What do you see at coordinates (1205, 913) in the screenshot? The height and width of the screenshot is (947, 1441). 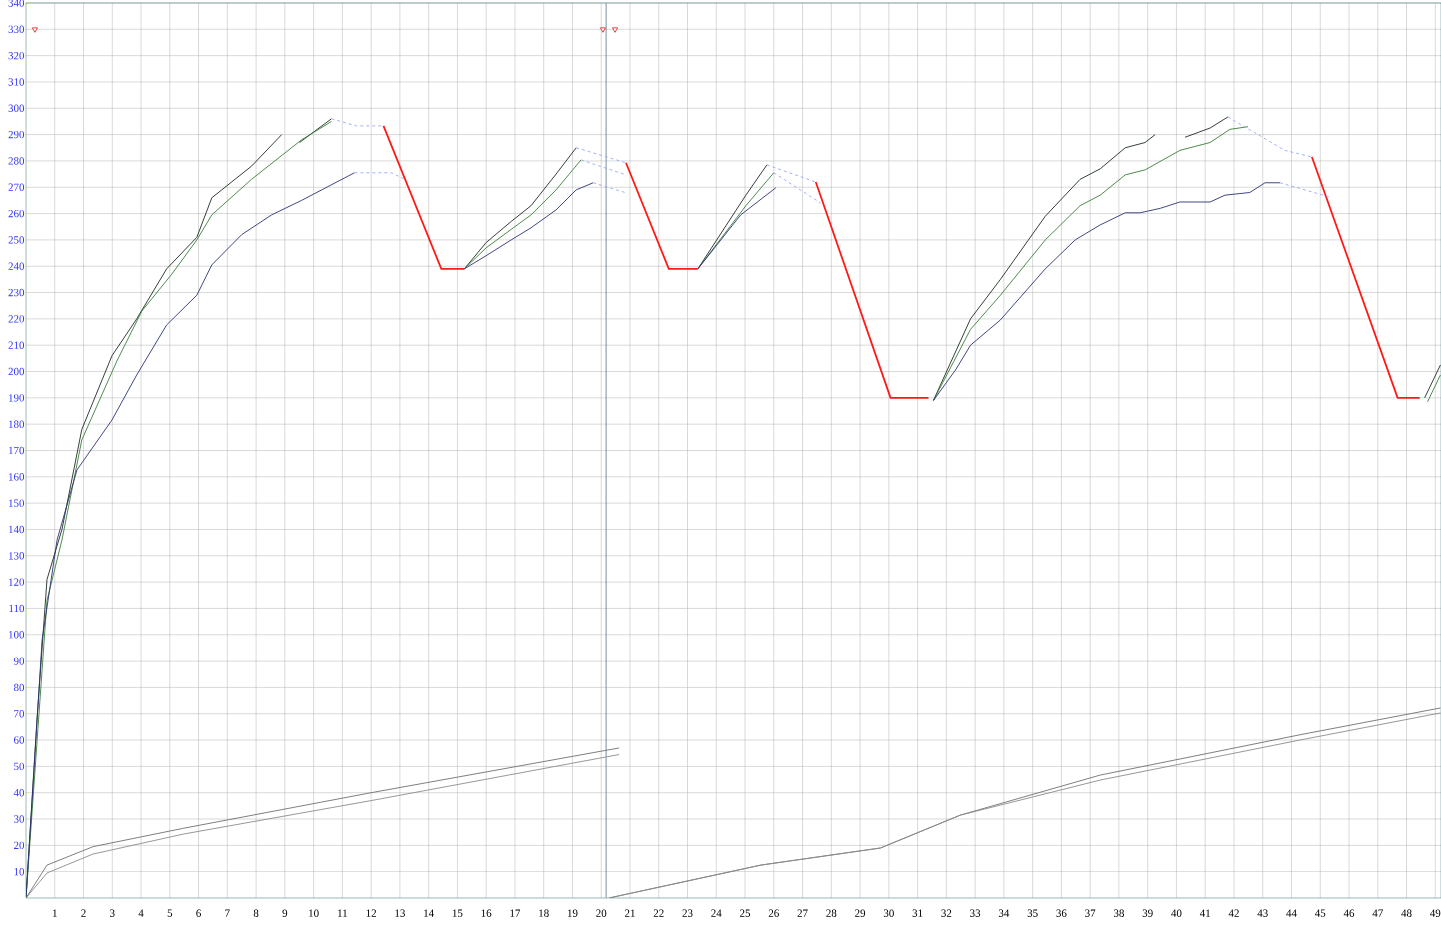 I see `x-tick-label: 41` at bounding box center [1205, 913].